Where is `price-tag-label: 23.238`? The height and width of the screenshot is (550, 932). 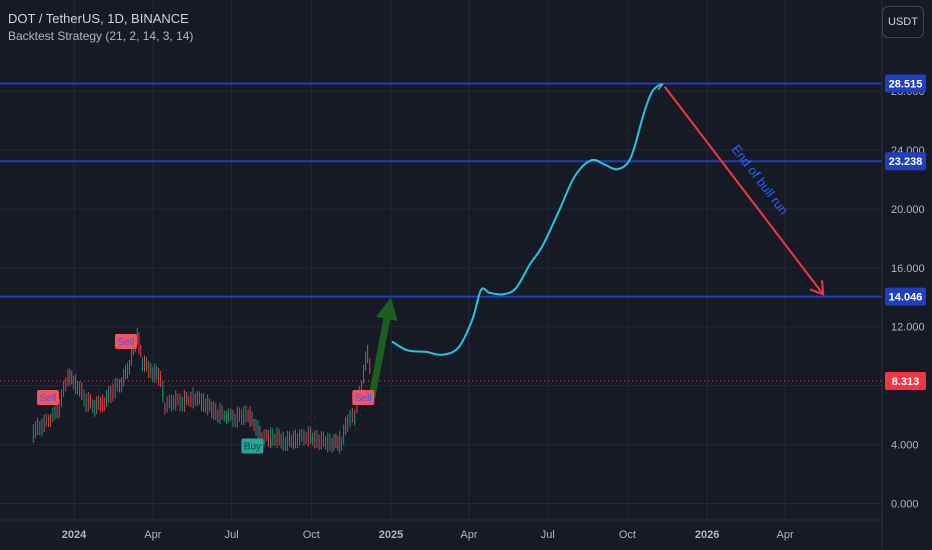
price-tag-label: 23.238 is located at coordinates (906, 162).